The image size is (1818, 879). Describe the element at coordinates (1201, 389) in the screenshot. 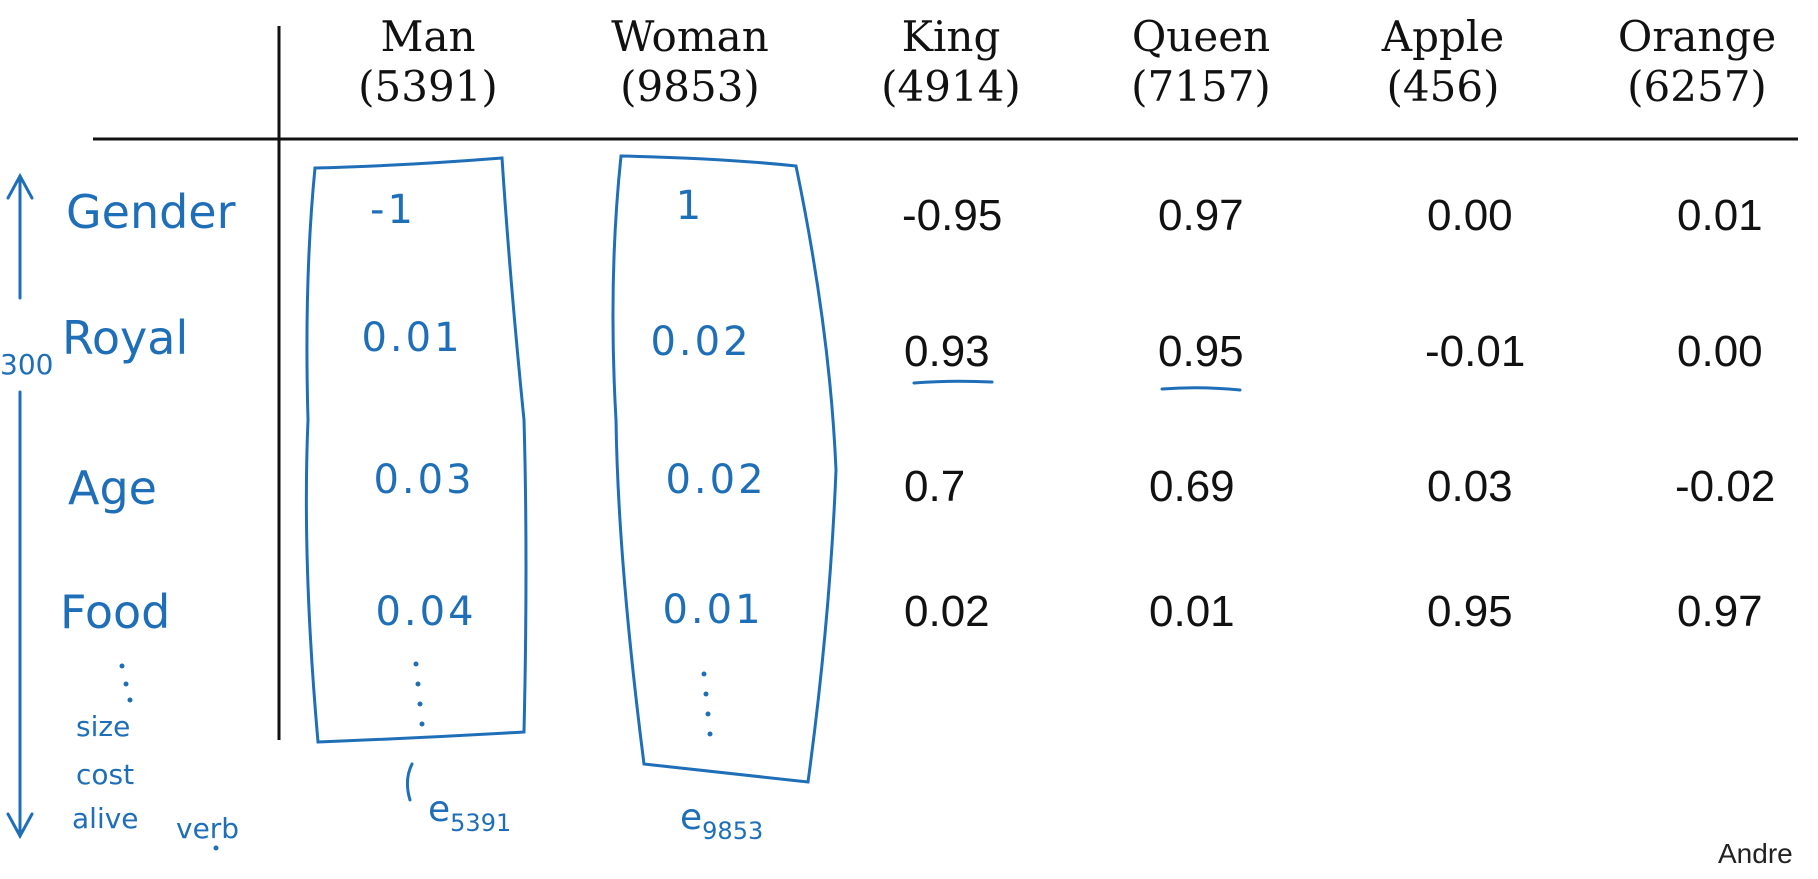

I see `underline-queen-royal` at that location.